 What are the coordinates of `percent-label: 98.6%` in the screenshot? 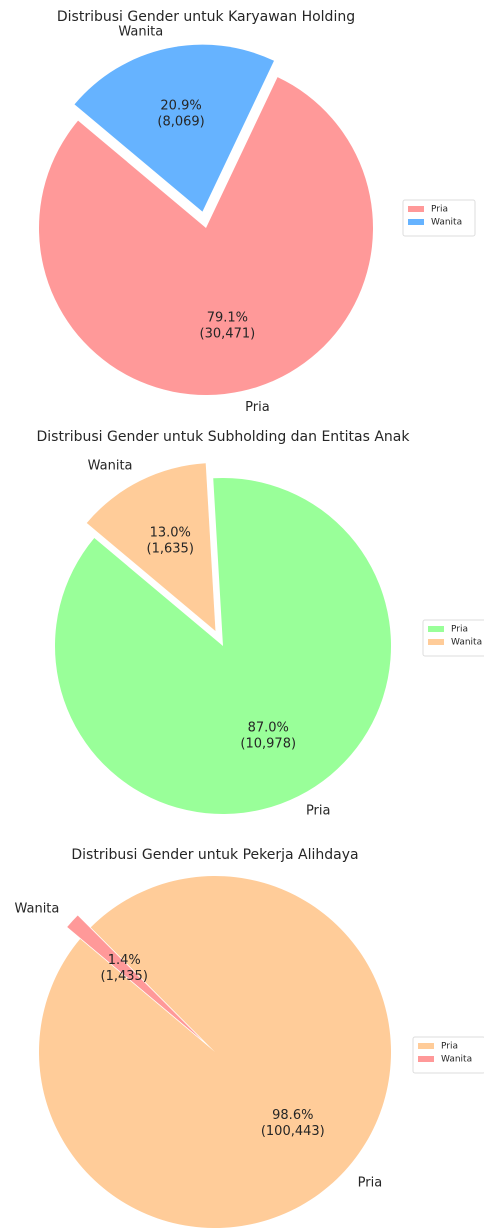 It's located at (292, 1115).